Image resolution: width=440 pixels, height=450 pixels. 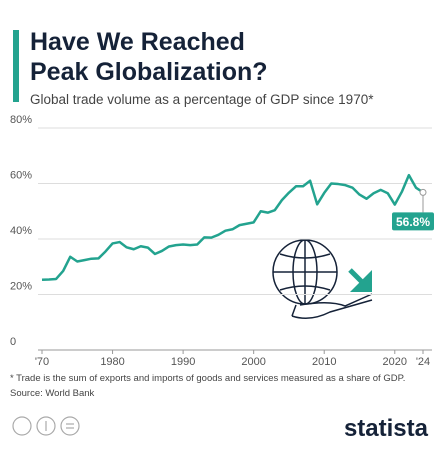 I want to click on arrow-icon, so click(x=360, y=280).